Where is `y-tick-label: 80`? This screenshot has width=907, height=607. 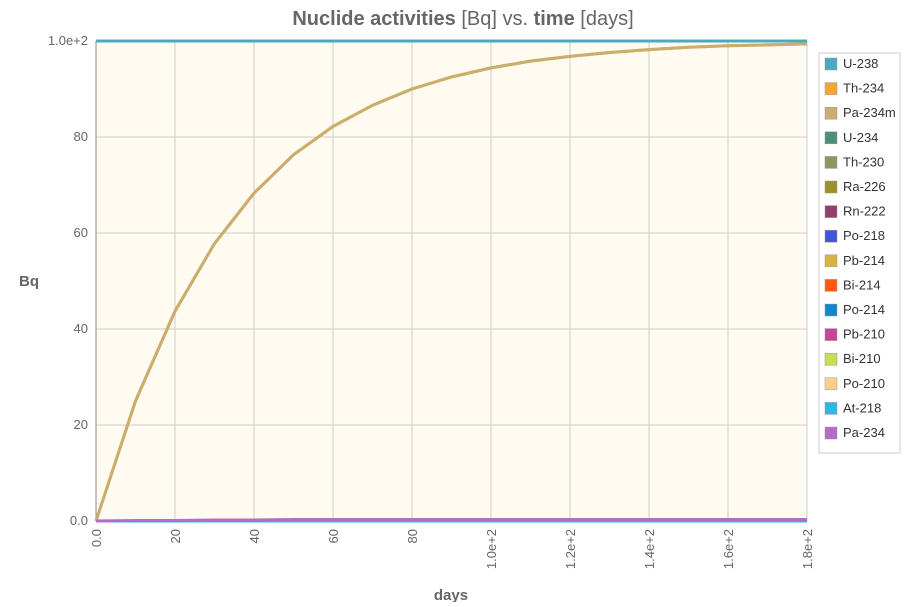 y-tick-label: 80 is located at coordinates (81, 136).